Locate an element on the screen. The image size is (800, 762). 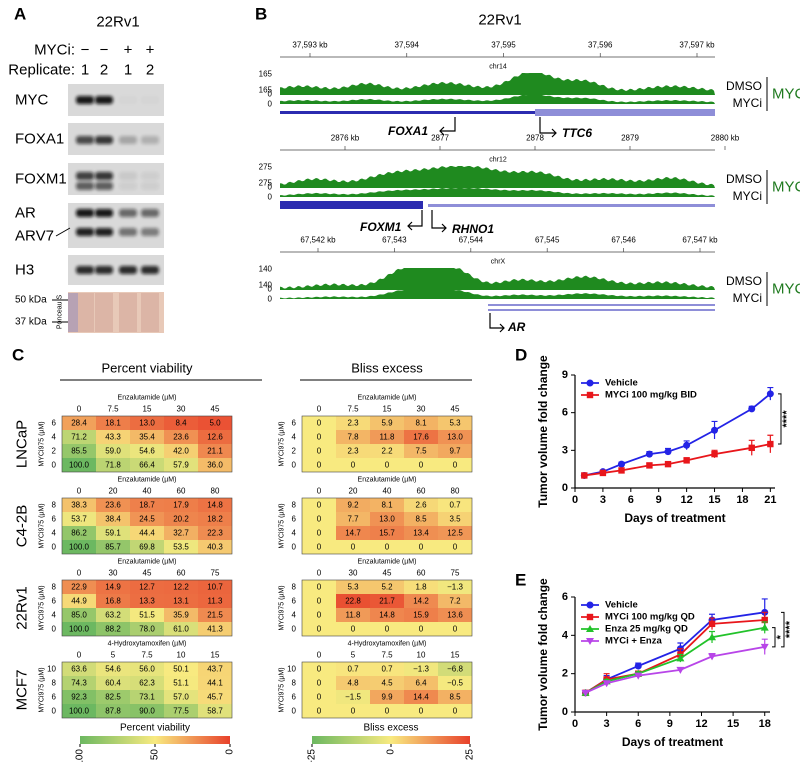
cell-value: 13.0 is located at coordinates (387, 519).